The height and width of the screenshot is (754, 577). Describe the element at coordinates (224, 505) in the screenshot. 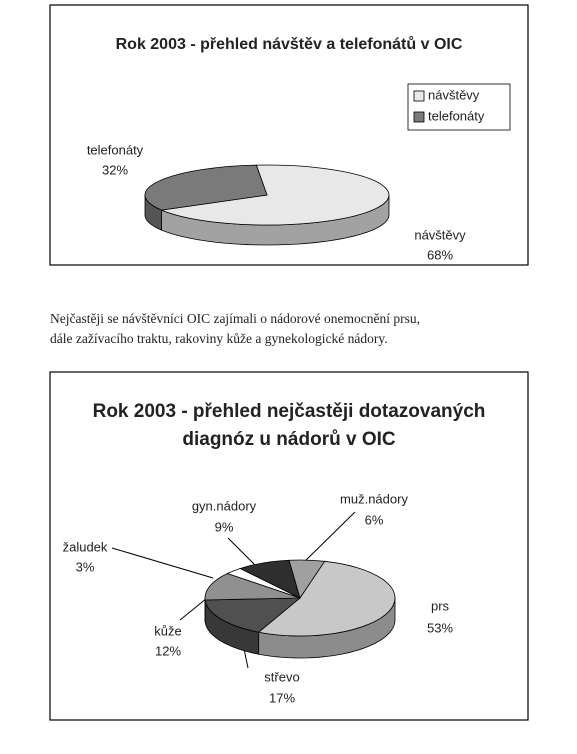

I see `slice-label: gyn.nádory` at that location.